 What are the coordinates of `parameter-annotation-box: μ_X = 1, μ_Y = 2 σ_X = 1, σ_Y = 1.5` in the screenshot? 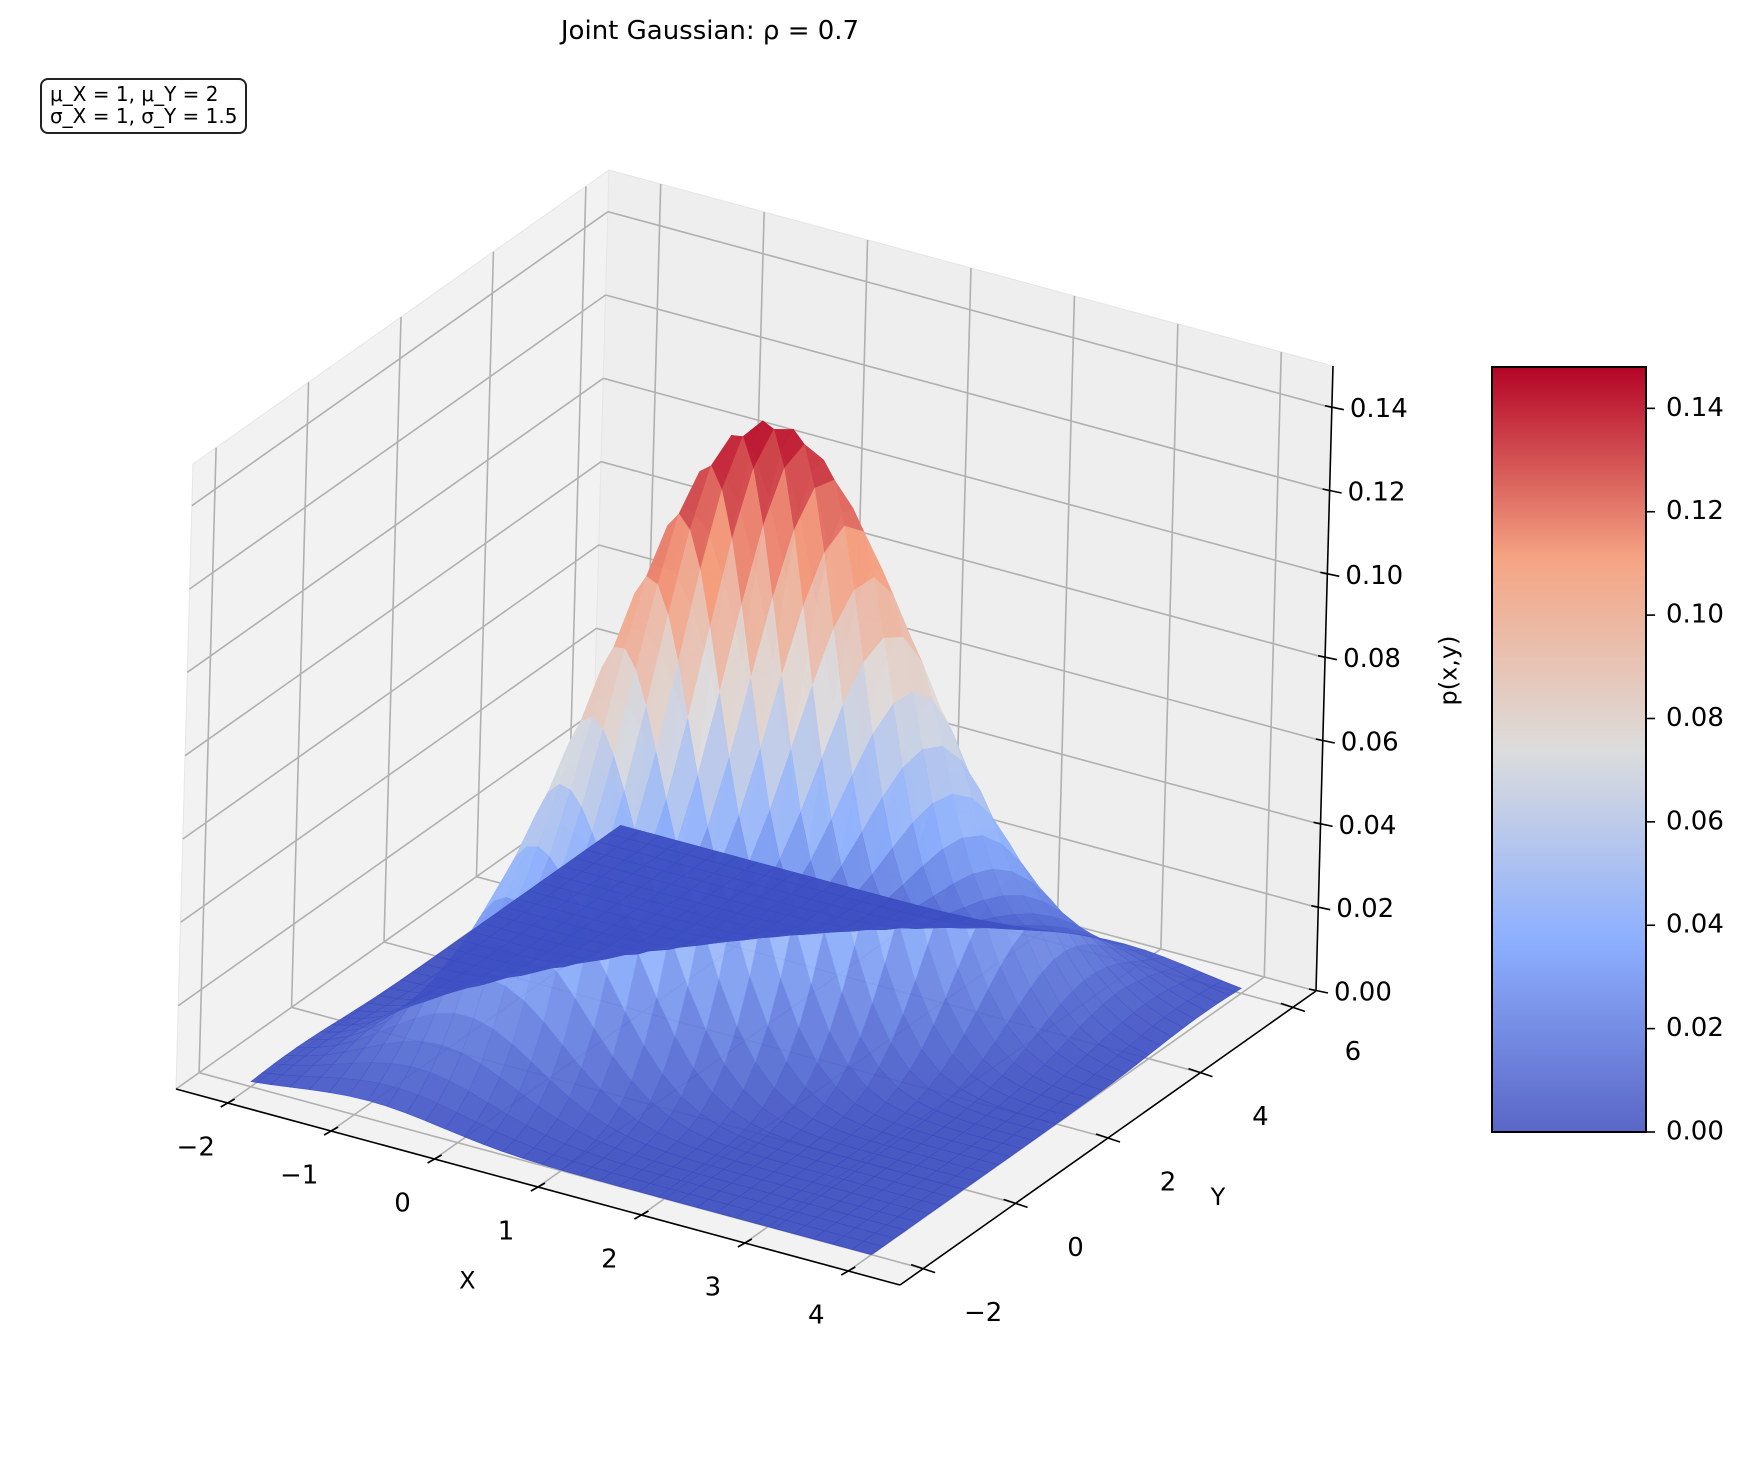 It's located at (144, 106).